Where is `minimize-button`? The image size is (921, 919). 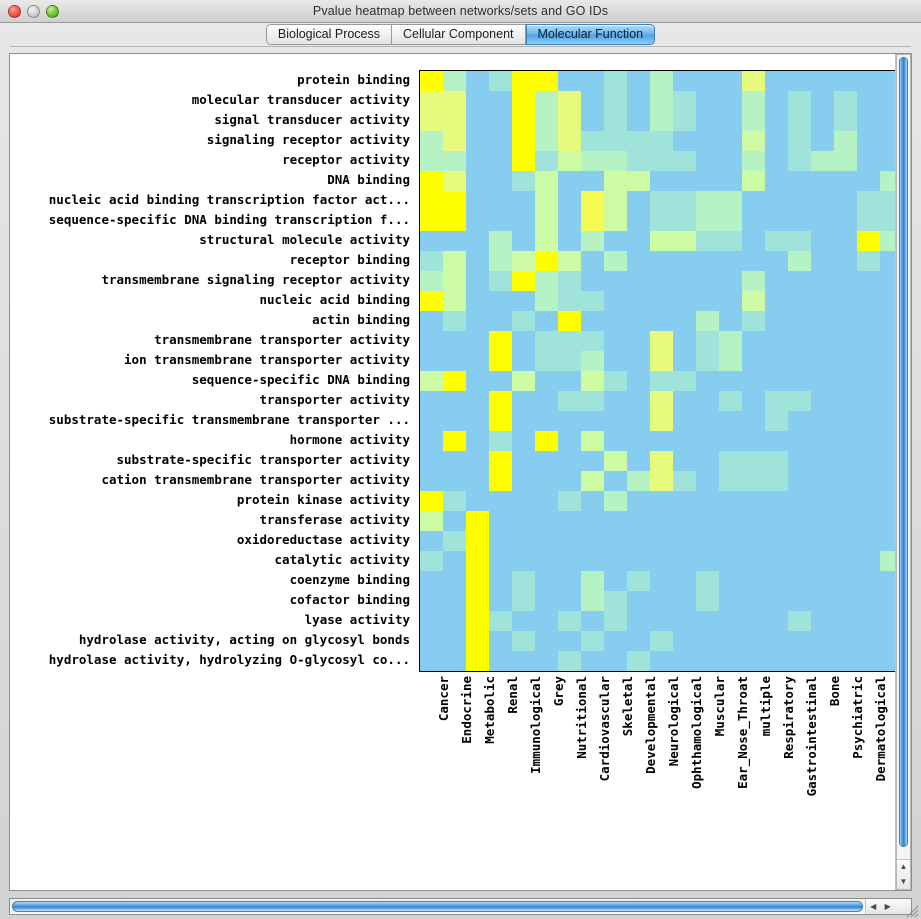 minimize-button is located at coordinates (33, 11).